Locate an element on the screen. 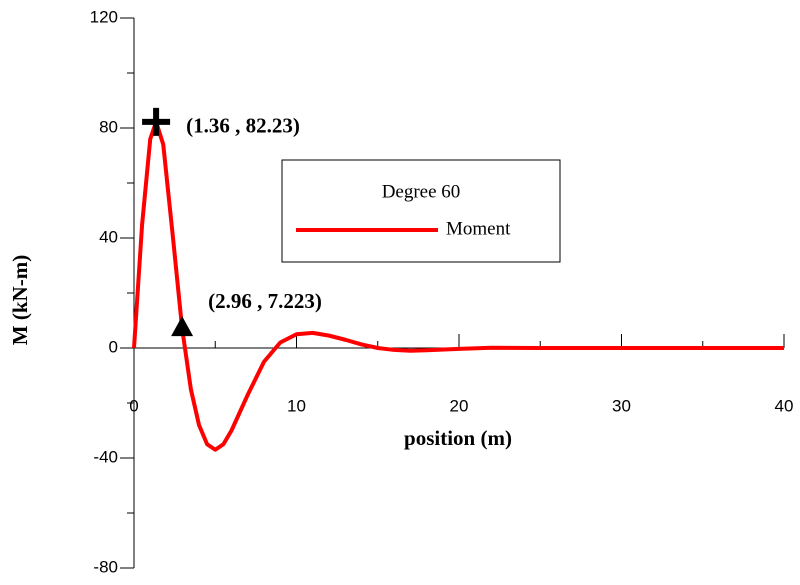 Image resolution: width=800 pixels, height=585 pixels. y-tick-label: 120 is located at coordinates (104, 16).